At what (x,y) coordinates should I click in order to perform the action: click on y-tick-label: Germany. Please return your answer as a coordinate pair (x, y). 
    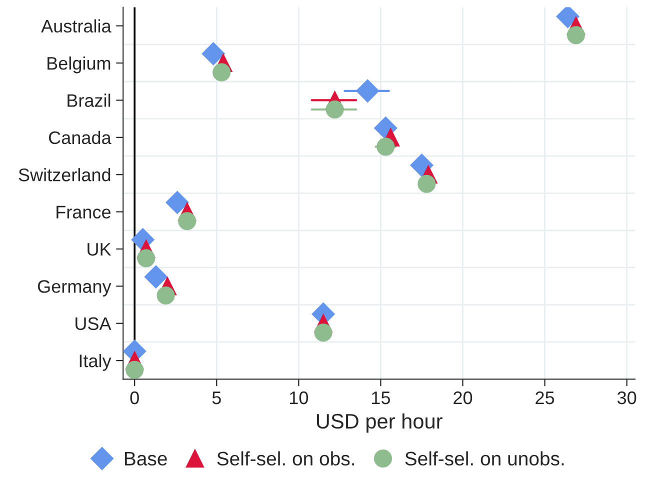
    Looking at the image, I should click on (75, 288).